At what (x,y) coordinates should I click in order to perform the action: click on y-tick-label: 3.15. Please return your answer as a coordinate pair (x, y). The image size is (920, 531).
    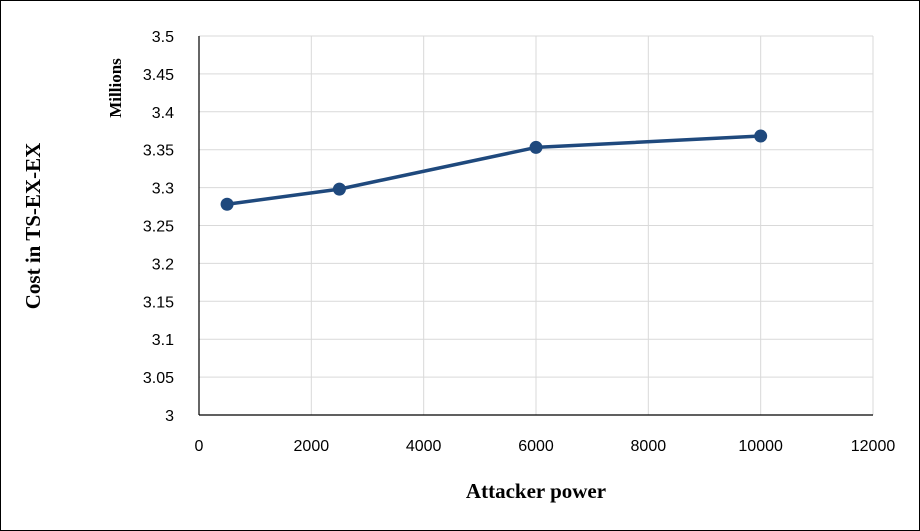
    Looking at the image, I should click on (158, 302).